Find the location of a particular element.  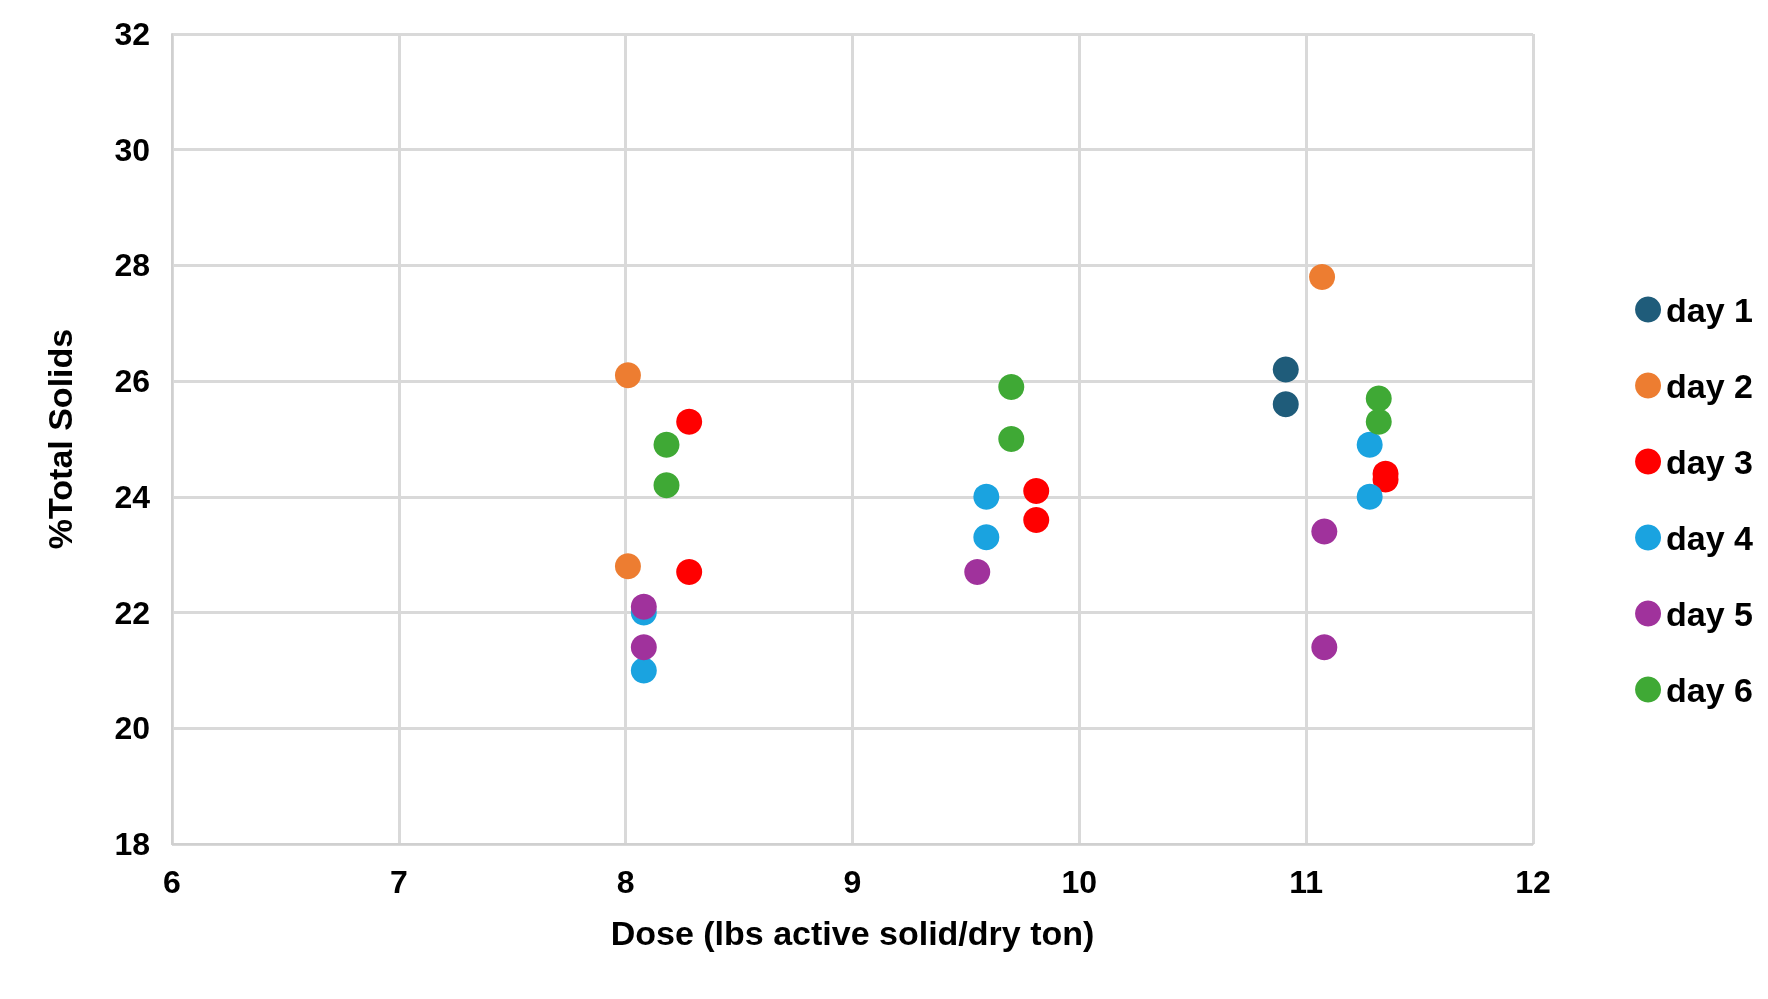

y-tick-label: 28 is located at coordinates (132, 265).